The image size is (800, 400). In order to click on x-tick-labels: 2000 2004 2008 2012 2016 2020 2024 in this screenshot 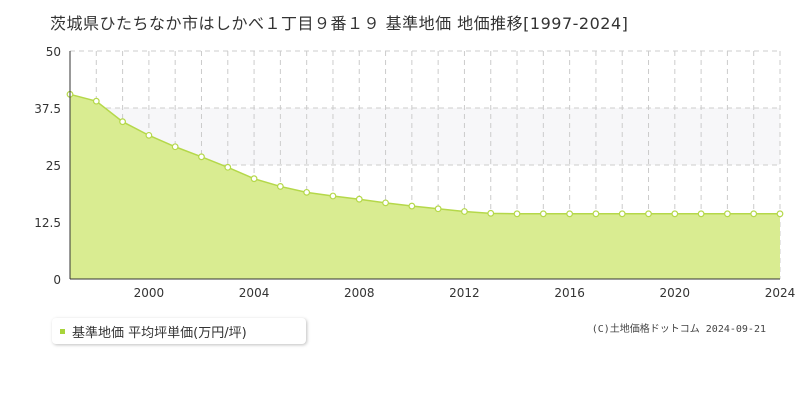, I will do `click(465, 293)`.